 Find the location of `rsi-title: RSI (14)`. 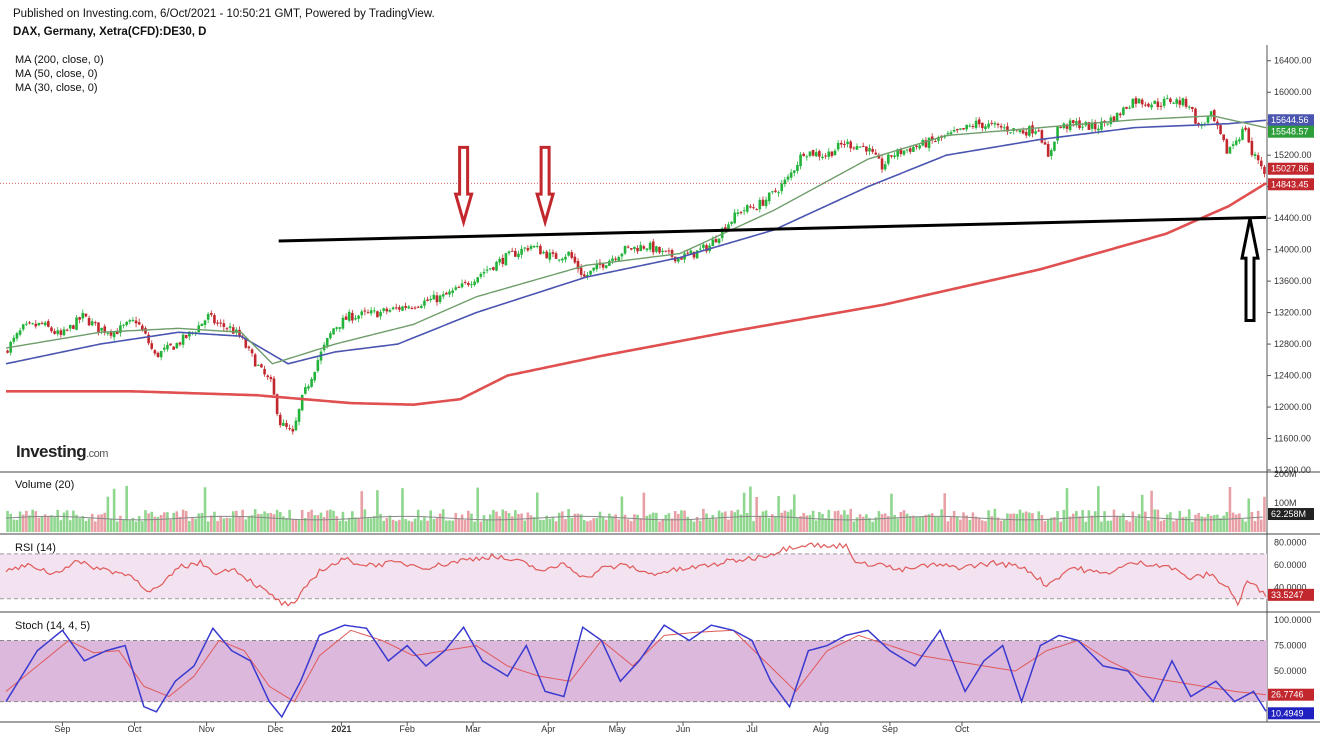

rsi-title: RSI (14) is located at coordinates (35, 548).